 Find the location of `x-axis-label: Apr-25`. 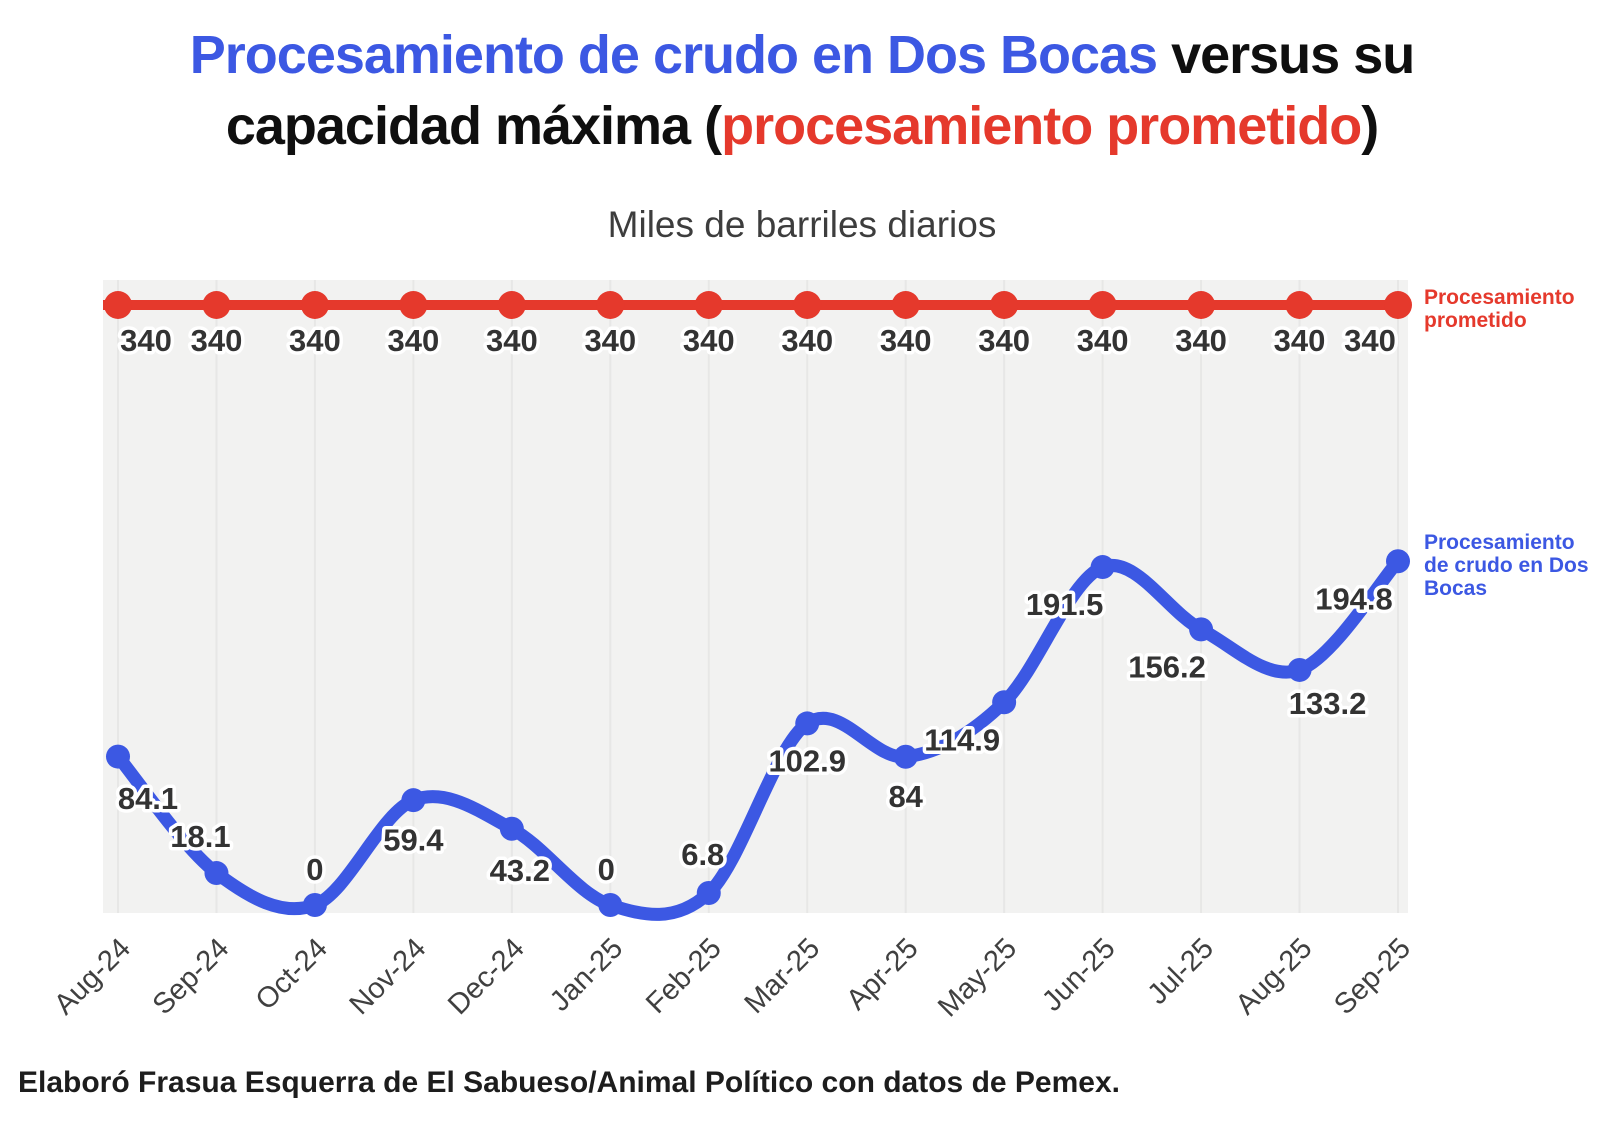

x-axis-label: Apr-25 is located at coordinates (882, 974).